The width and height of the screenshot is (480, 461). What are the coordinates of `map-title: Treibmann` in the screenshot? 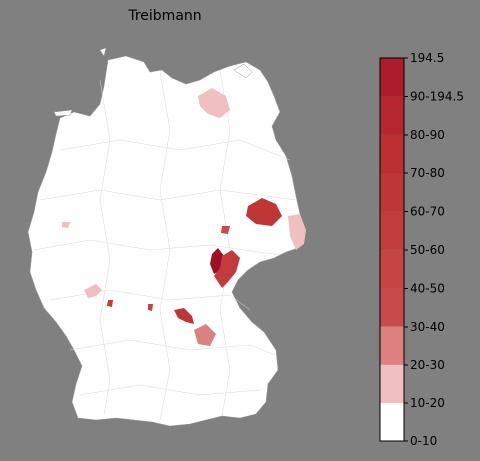 It's located at (165, 16).